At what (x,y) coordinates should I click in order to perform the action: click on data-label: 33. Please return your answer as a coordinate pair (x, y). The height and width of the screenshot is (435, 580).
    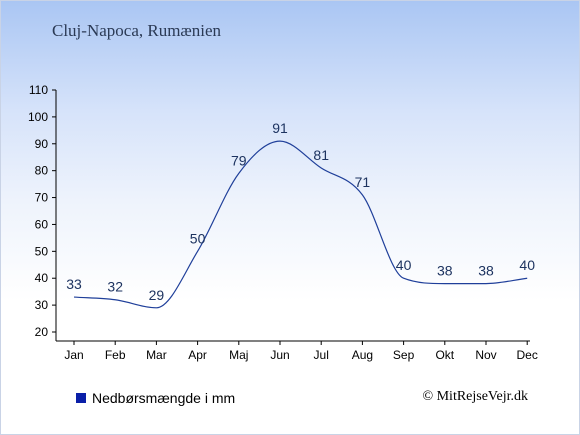
    Looking at the image, I should click on (74, 284).